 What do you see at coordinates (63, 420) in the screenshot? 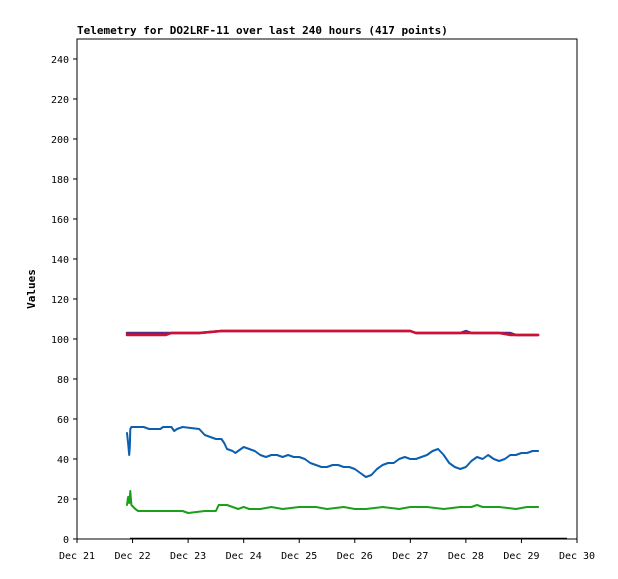
I see `y-tick-label: 60` at bounding box center [63, 420].